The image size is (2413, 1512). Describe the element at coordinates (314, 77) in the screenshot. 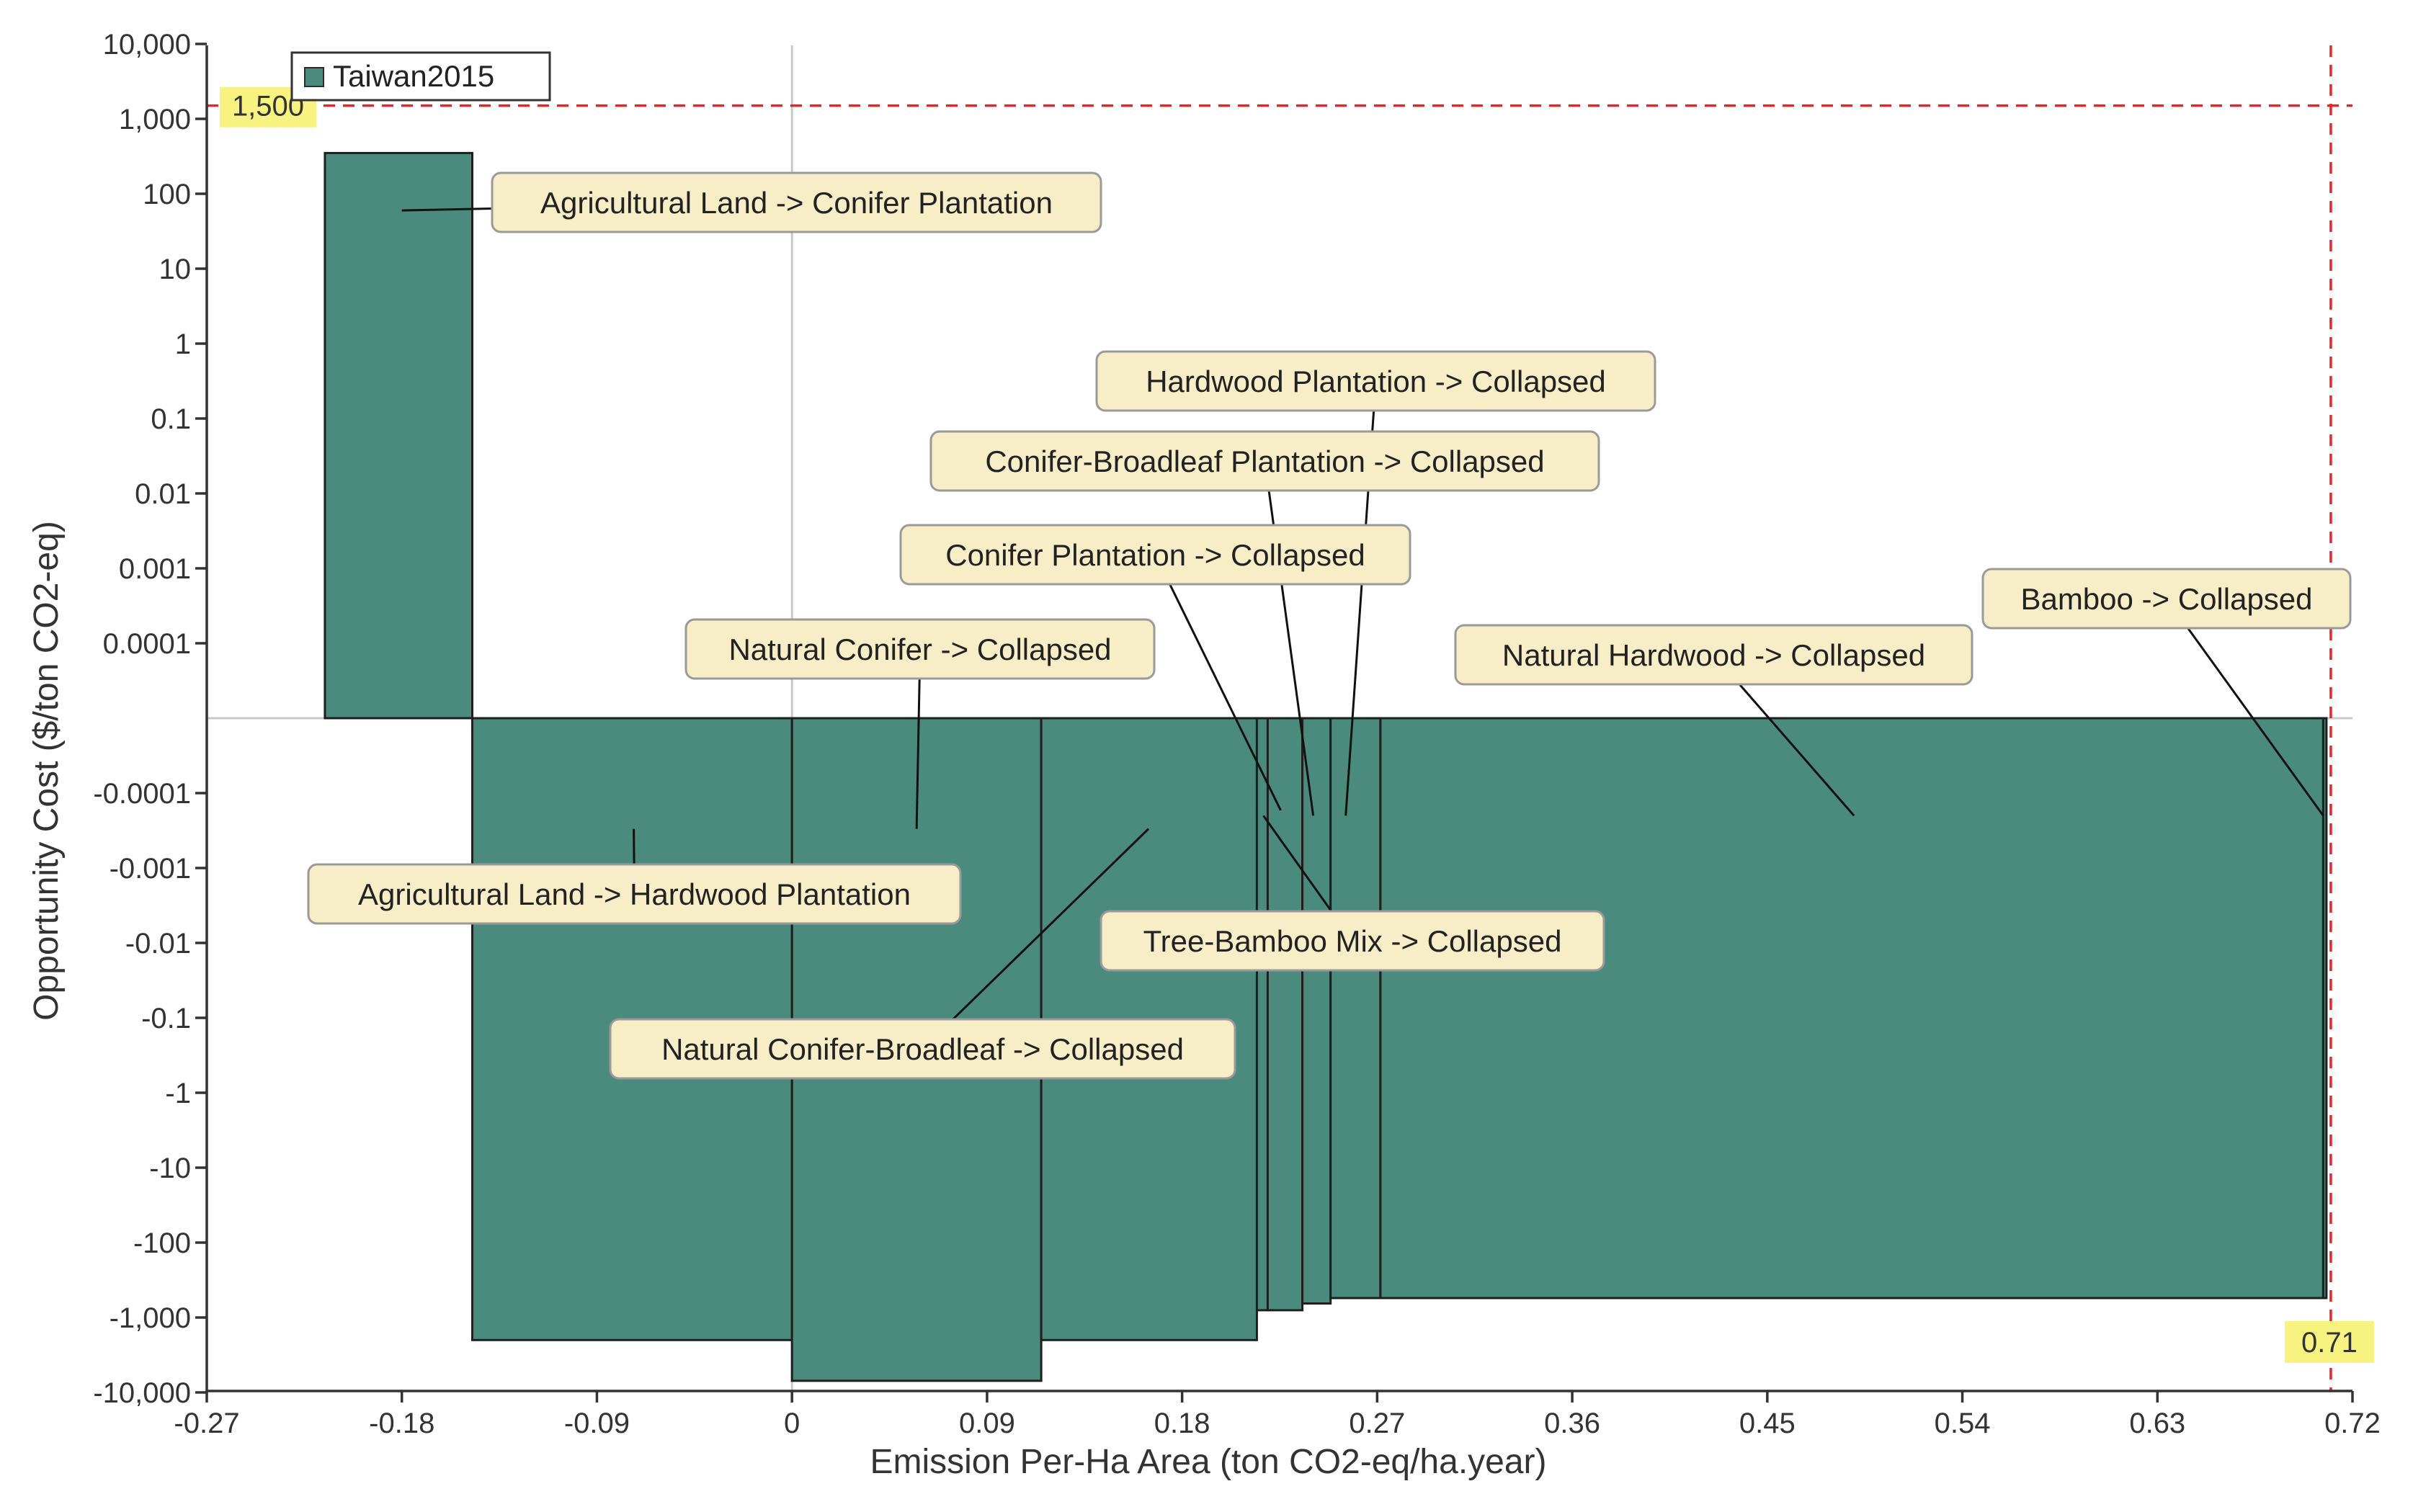

I see `legend-swatch-taiwan2015` at that location.